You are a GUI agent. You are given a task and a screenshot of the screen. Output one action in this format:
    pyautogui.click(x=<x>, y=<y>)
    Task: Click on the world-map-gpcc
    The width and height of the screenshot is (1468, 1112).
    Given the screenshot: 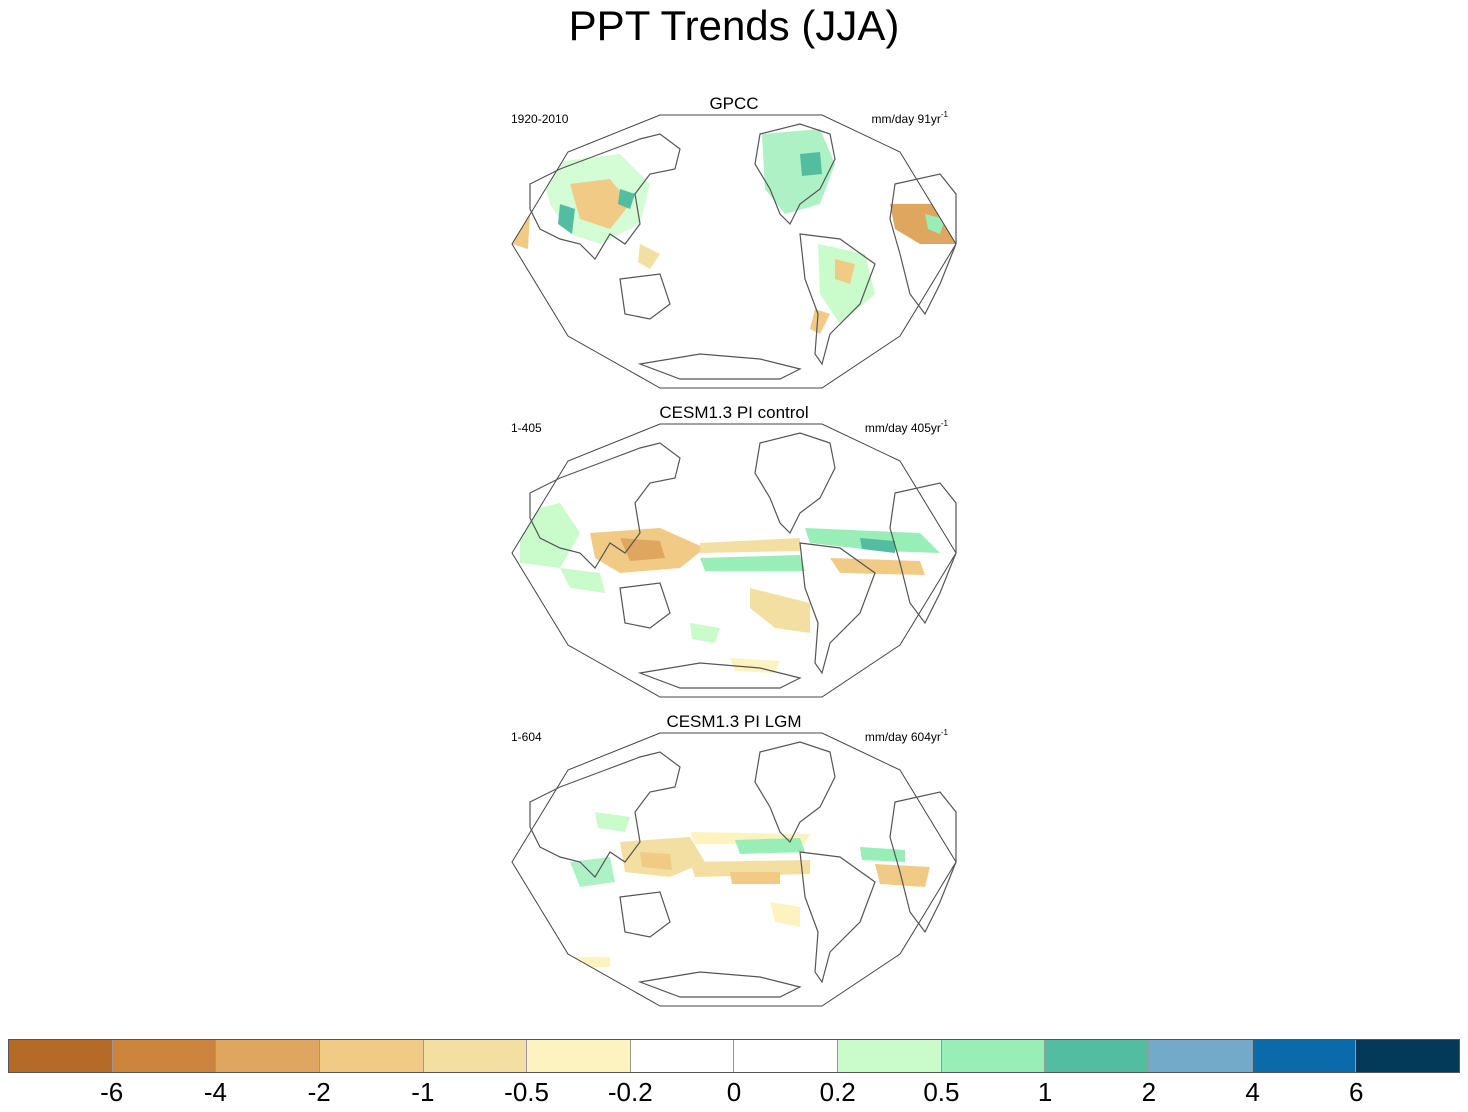 What is the action you would take?
    pyautogui.click(x=734, y=251)
    